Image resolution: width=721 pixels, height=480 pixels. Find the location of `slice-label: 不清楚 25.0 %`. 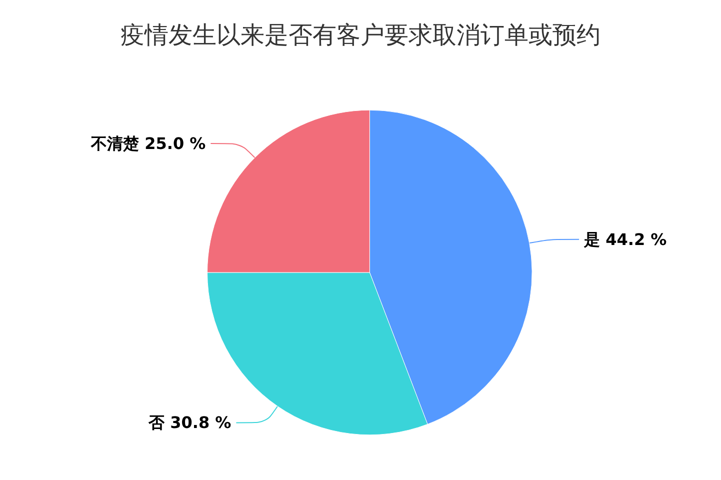

slice-label: 不清楚 25.0 % is located at coordinates (148, 144).